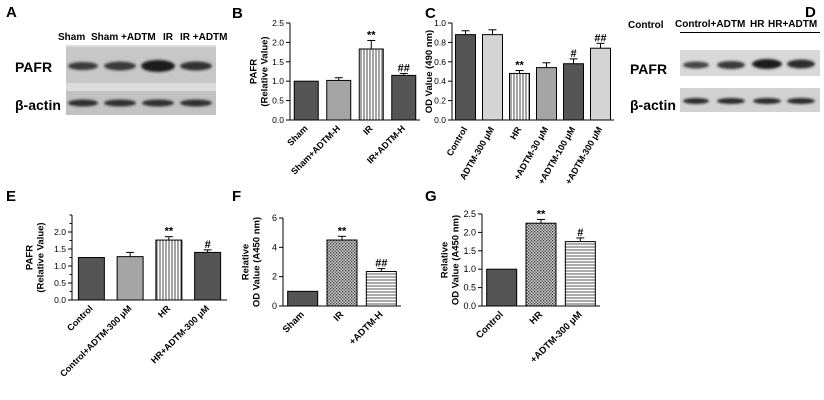 The image size is (824, 400). What do you see at coordinates (158, 66) in the screenshot?
I see `band-pafr-ir` at bounding box center [158, 66].